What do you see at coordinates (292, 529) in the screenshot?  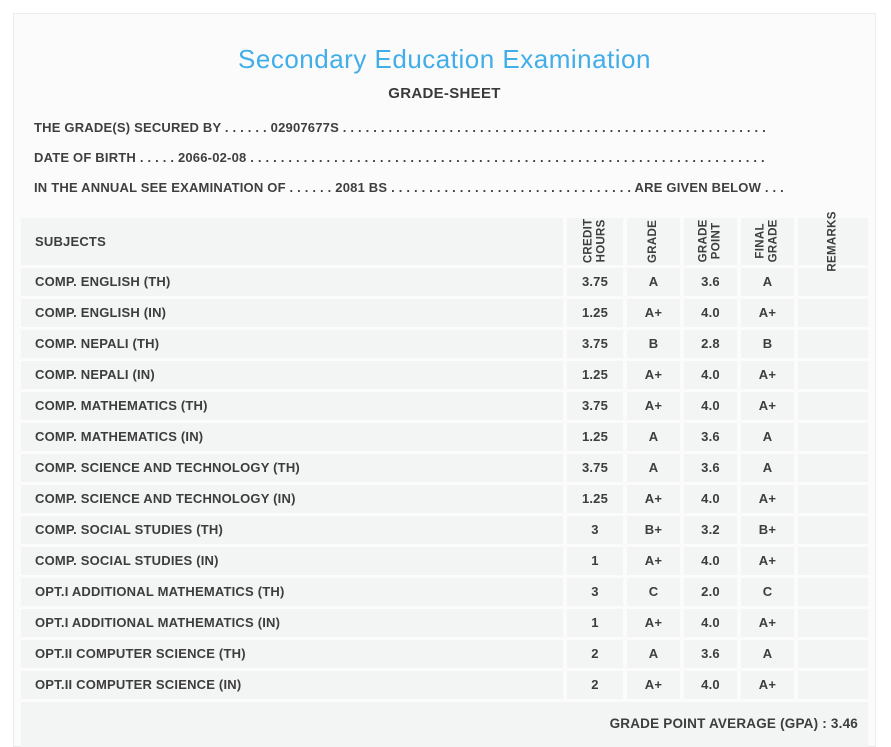 I see `subject-cell: COMP. SOCIAL STUDIES (TH)` at bounding box center [292, 529].